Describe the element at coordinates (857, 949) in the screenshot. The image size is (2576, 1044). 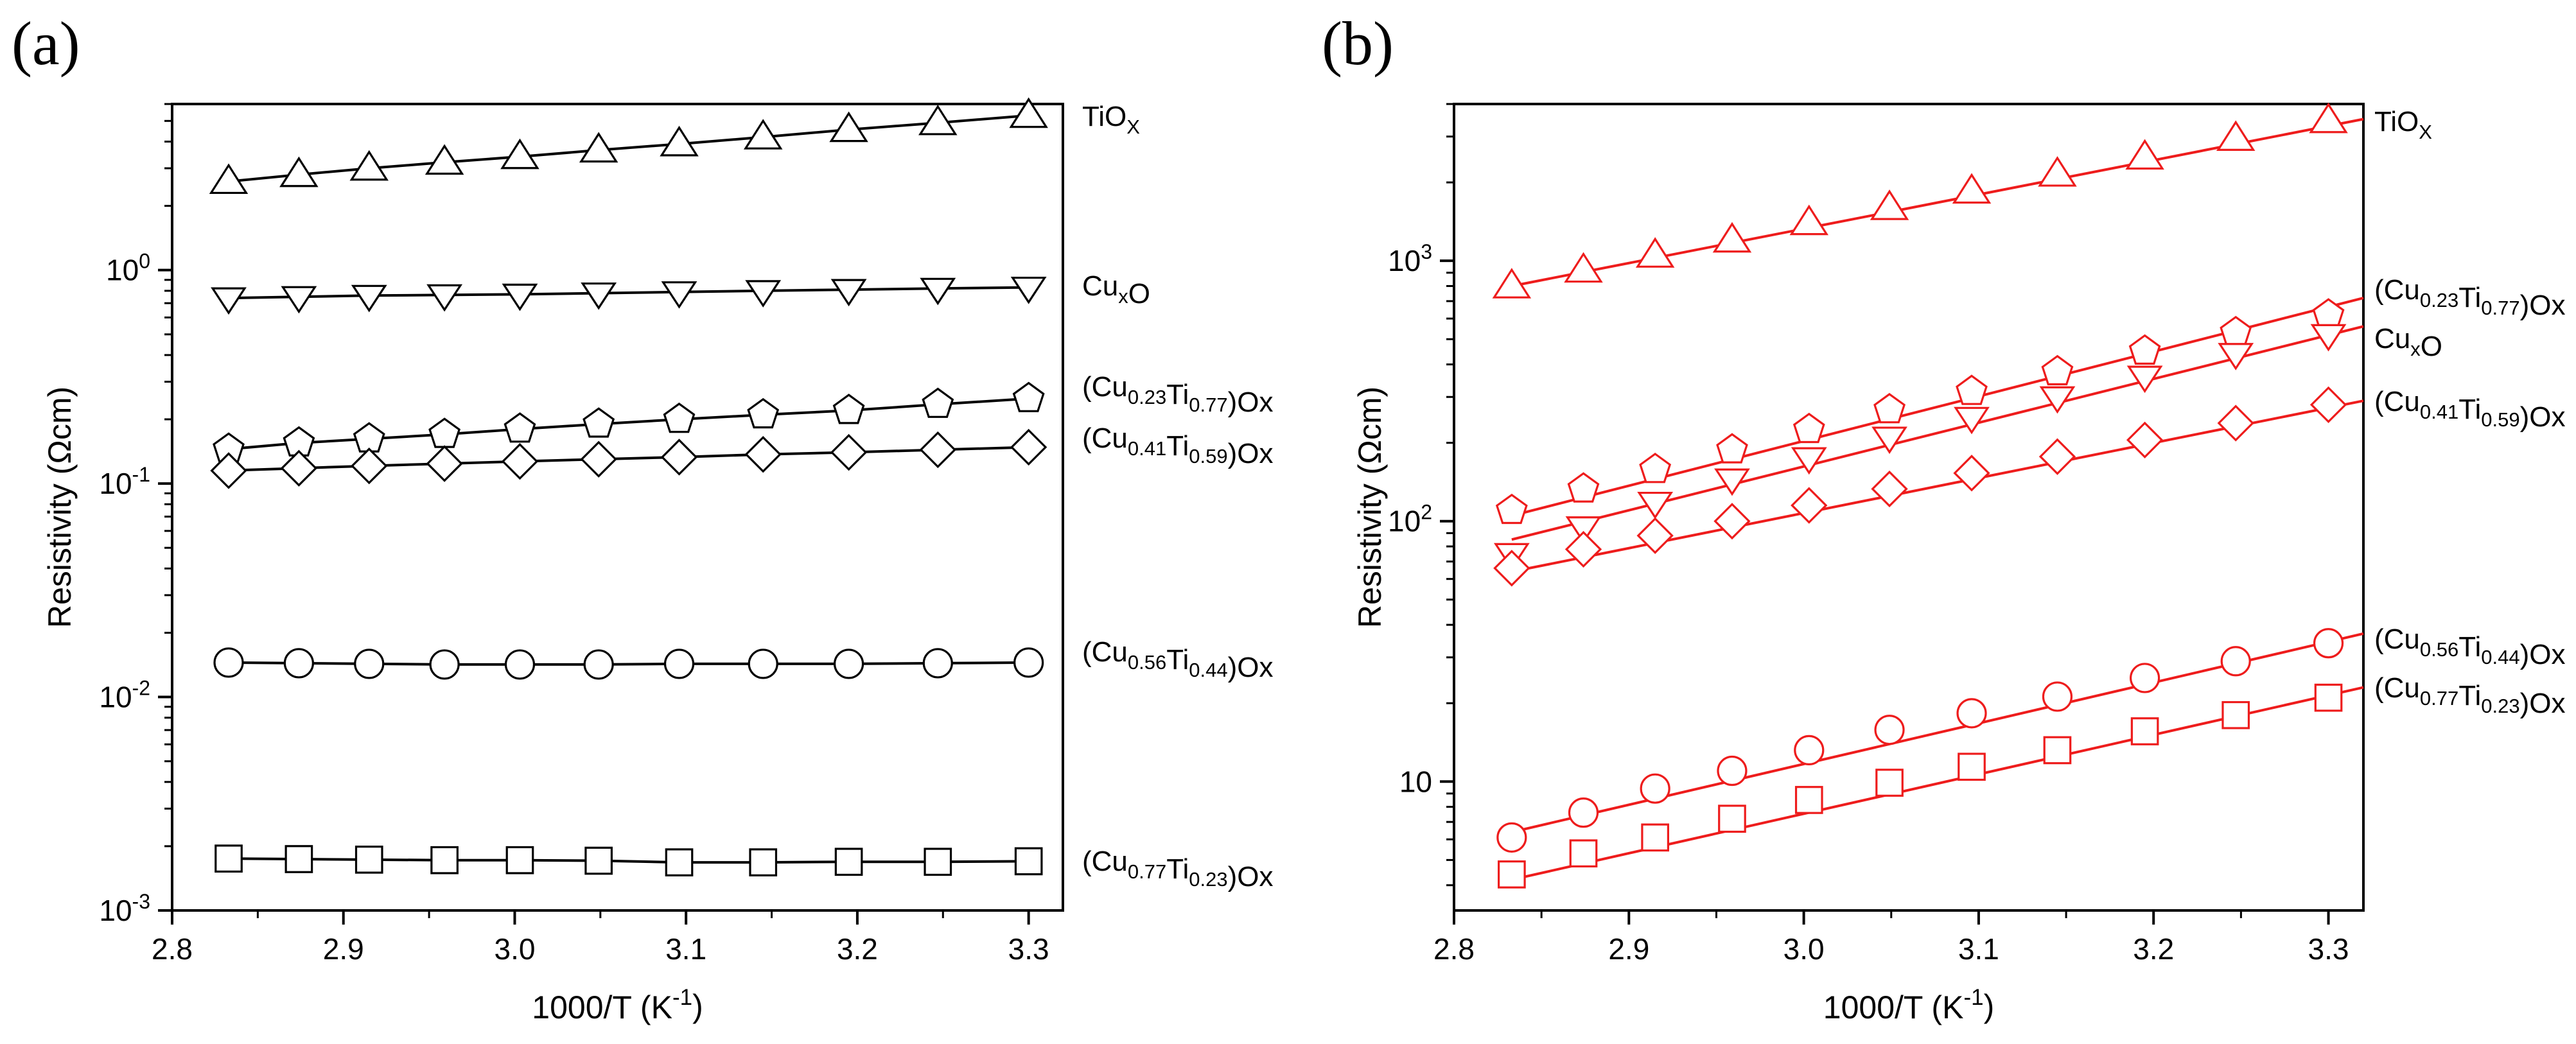
I see `x-tick-label: 3.2` at that location.